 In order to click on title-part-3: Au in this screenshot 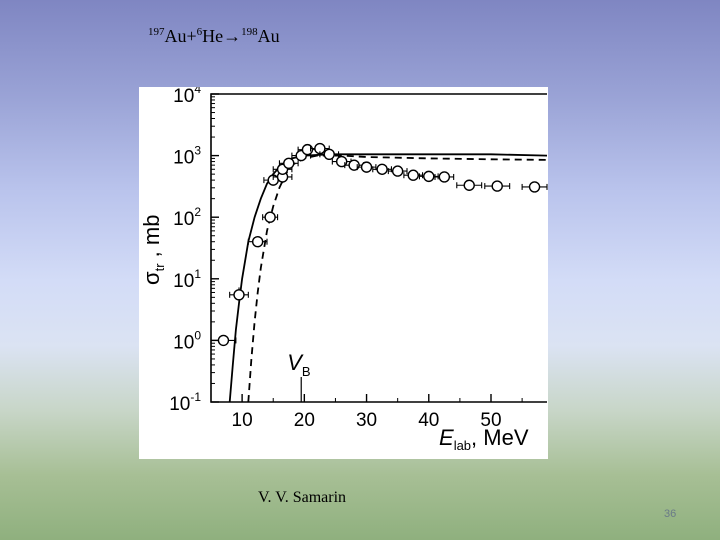, I will do `click(268, 36)`.